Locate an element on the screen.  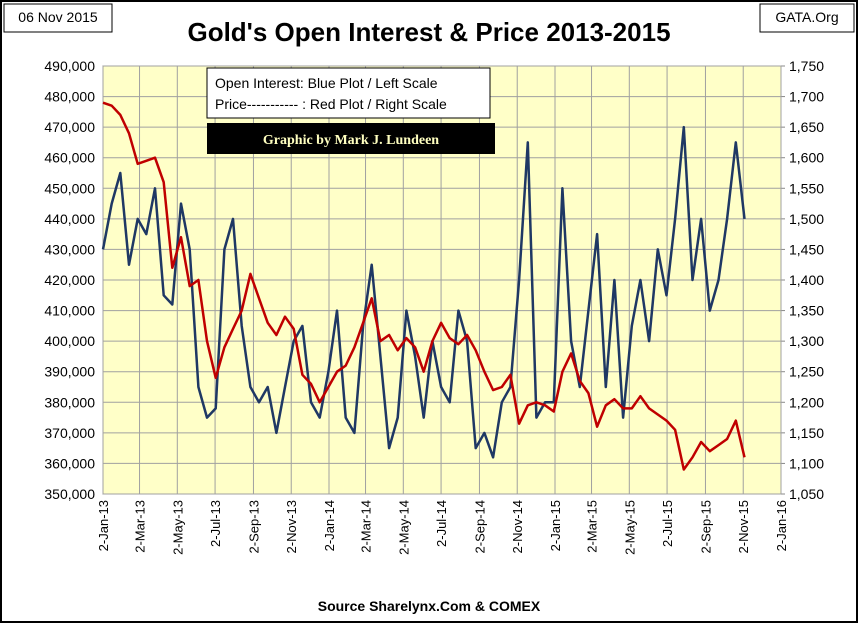
x-tick-label: 2-Jul-14 is located at coordinates (441, 523).